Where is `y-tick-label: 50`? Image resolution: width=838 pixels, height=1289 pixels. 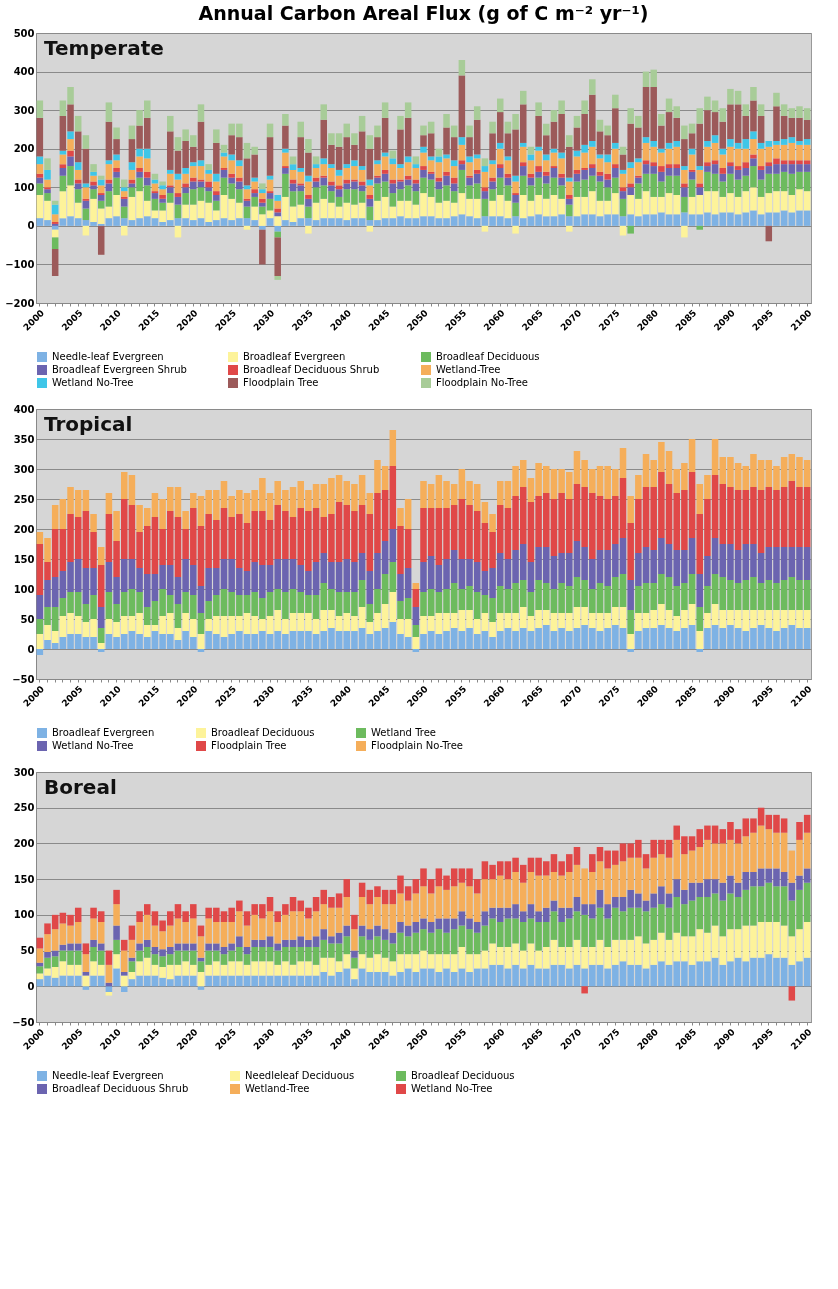 y-tick-label: 50 is located at coordinates (27, 619).